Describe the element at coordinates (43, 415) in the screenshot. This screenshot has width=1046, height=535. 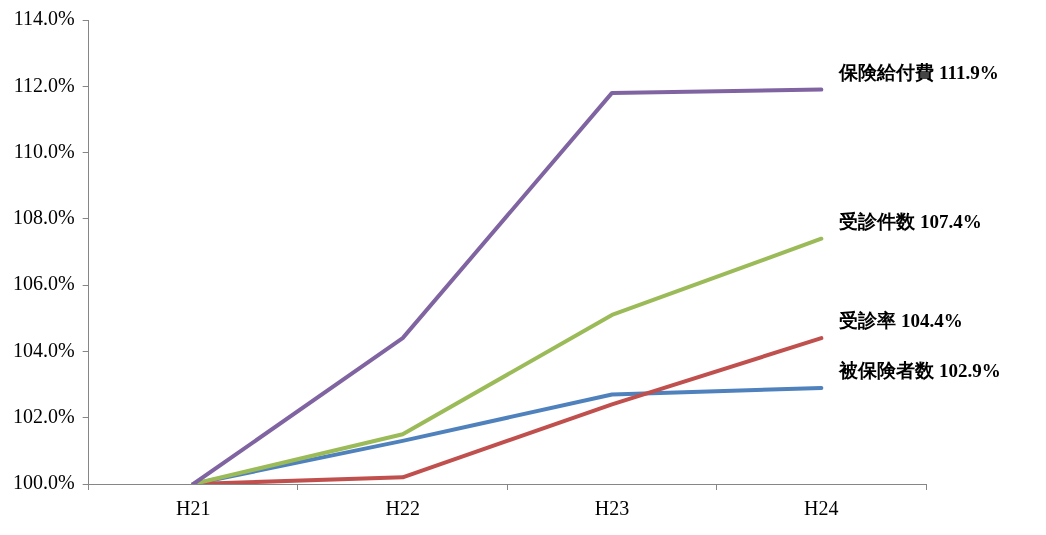
I see `y-tick-label: 102.0%` at that location.